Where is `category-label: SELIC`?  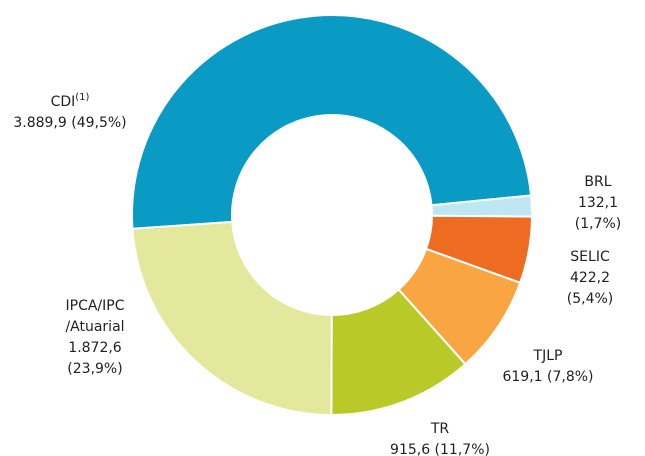 category-label: SELIC is located at coordinates (590, 257).